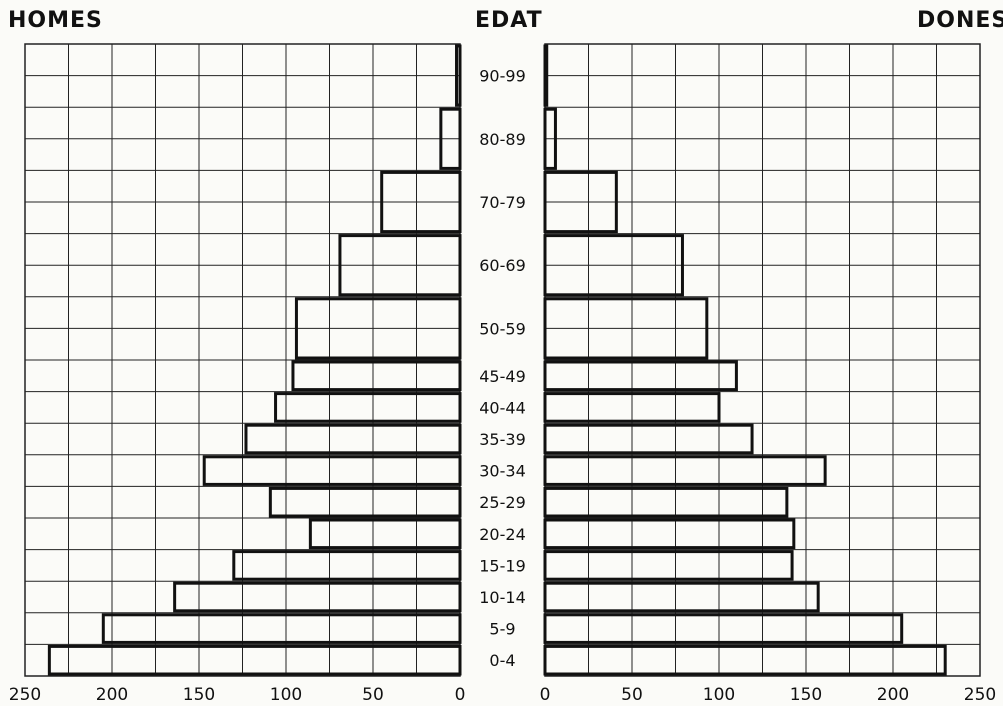 The width and height of the screenshot is (1003, 706). What do you see at coordinates (502, 502) in the screenshot?
I see `age-group-label: 25-29` at bounding box center [502, 502].